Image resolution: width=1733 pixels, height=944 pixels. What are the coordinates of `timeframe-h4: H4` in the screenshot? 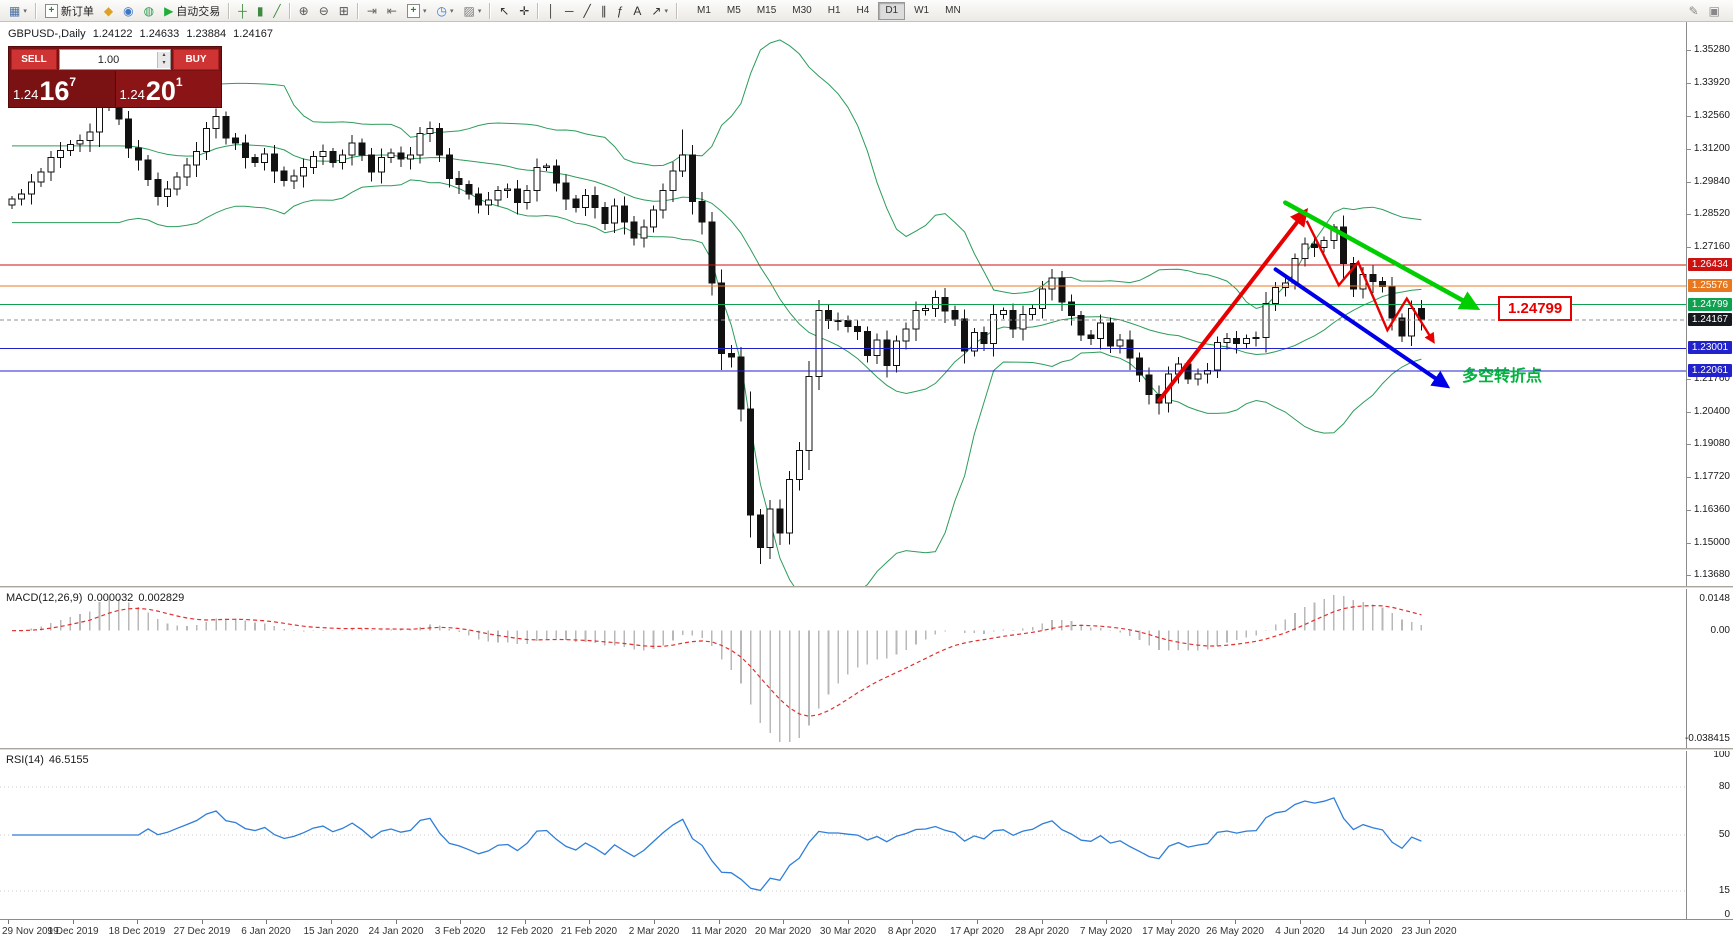 It's located at (863, 11).